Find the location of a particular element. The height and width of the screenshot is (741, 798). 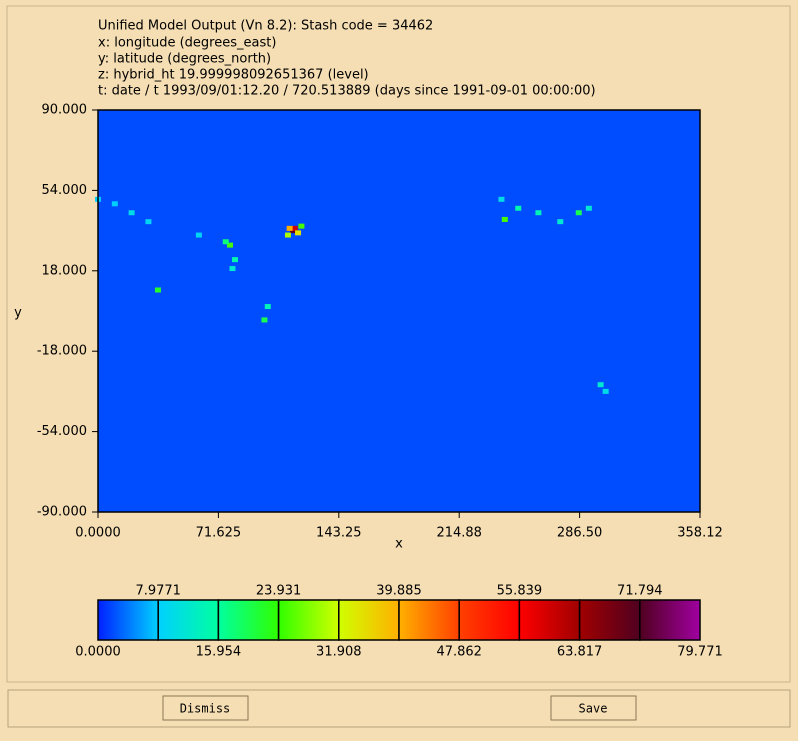

colorbar-tick-label: 7.9771 is located at coordinates (158, 591).